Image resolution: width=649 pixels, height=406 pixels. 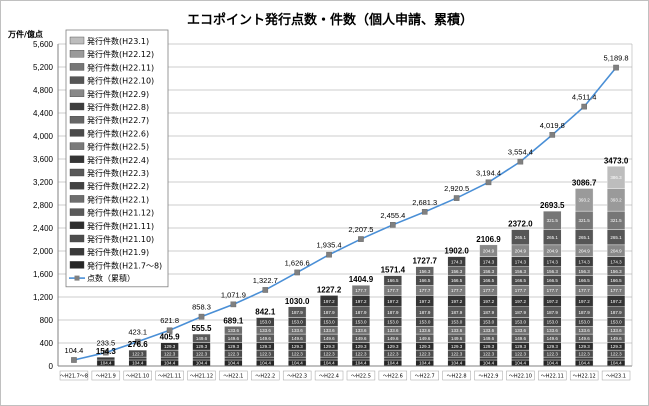 I want to click on x-tick-label: ～H22.1, so click(x=233, y=377).